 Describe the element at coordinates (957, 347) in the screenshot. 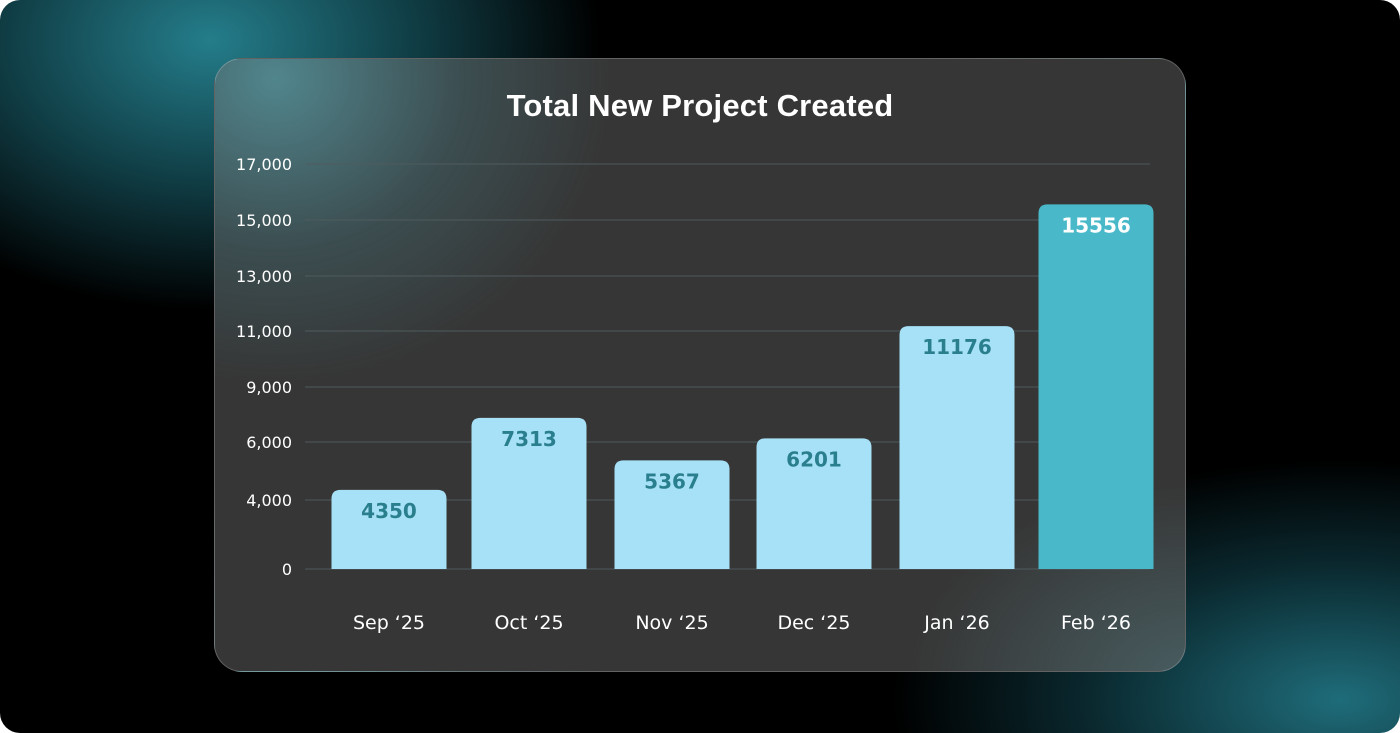

I see `bar-value-label: 11176` at that location.